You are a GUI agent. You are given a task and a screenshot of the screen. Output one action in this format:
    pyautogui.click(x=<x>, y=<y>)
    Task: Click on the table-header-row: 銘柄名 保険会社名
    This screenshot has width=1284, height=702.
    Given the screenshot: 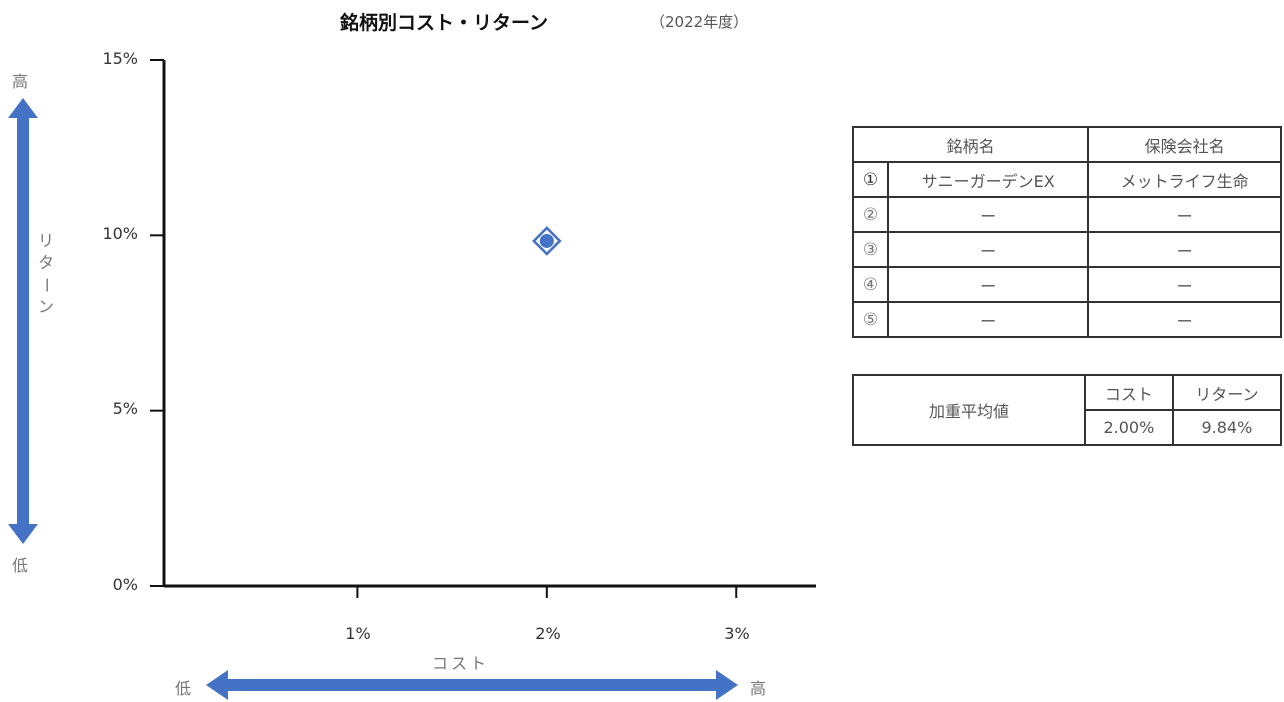 What is the action you would take?
    pyautogui.click(x=1066, y=144)
    